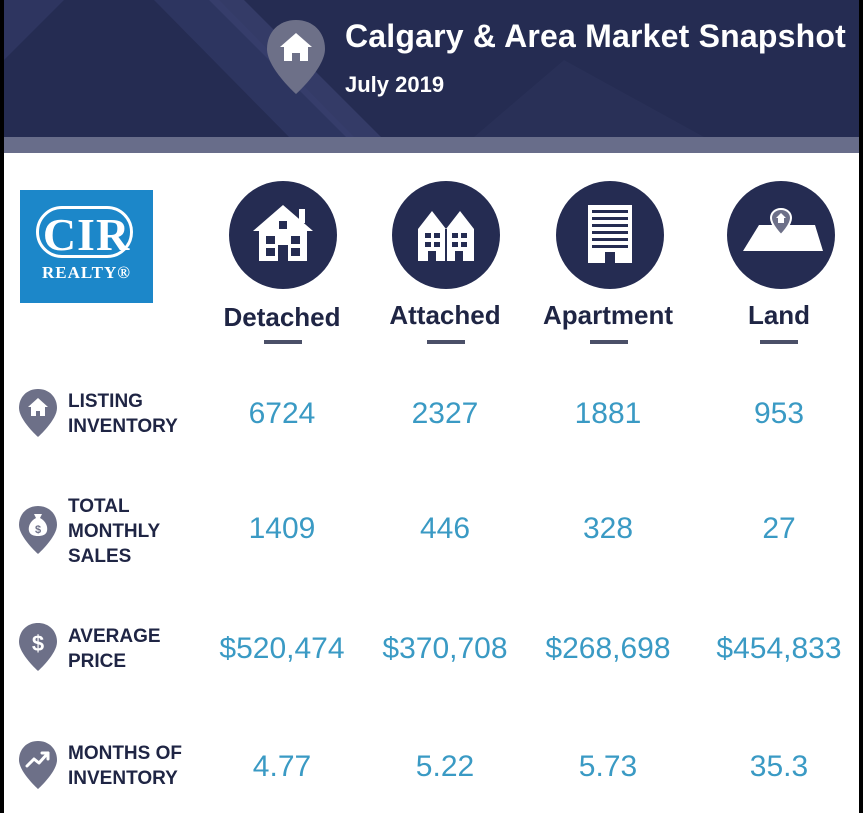 This screenshot has height=813, width=863. Describe the element at coordinates (114, 531) in the screenshot. I see `row-label-total-monthly-sales: TOTAL MONTHLY SALES` at that location.